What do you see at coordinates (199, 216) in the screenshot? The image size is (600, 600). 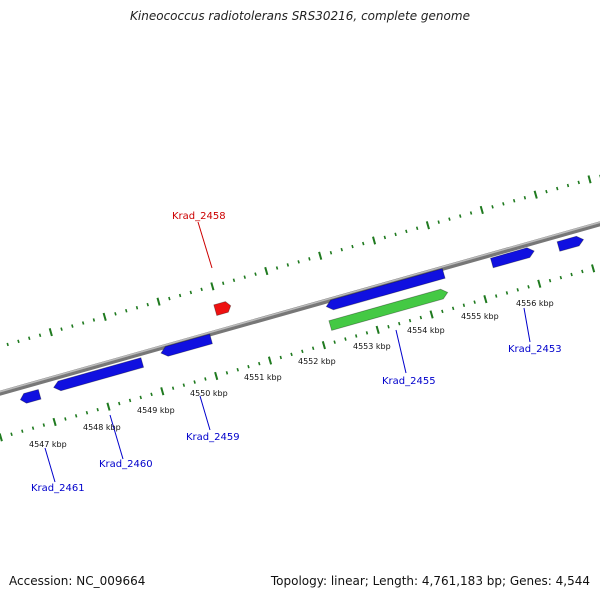 I see `gene-label-krad-2458: Krad_2458` at bounding box center [199, 216].